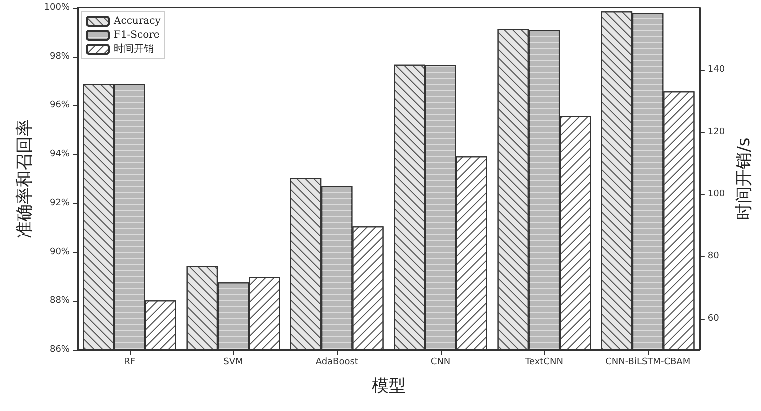 Image resolution: width=761 pixels, height=411 pixels. What do you see at coordinates (648, 363) in the screenshot?
I see `x-tick-label: CNN-BiLSTM-CBAM` at bounding box center [648, 363].